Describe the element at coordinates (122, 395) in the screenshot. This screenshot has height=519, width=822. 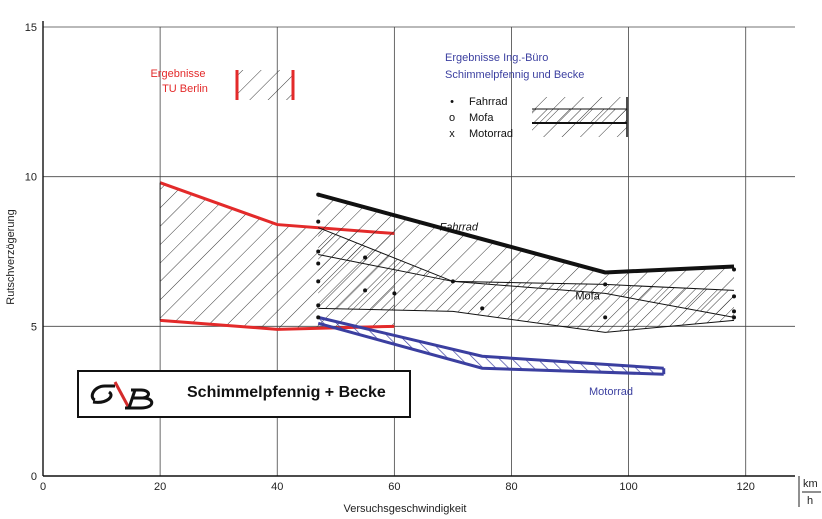
I see `sb-logo-icon` at that location.